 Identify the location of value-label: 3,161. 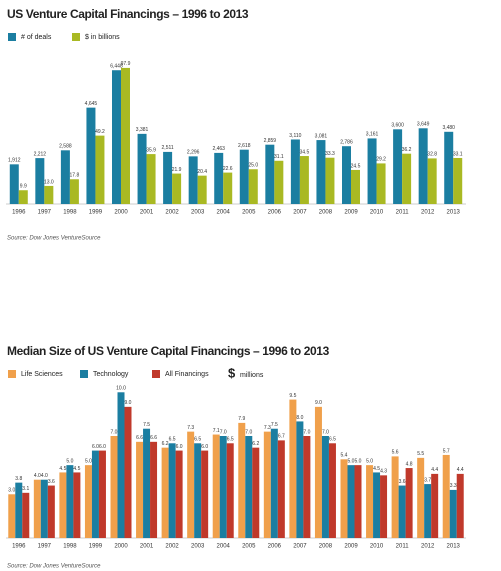
(372, 135).